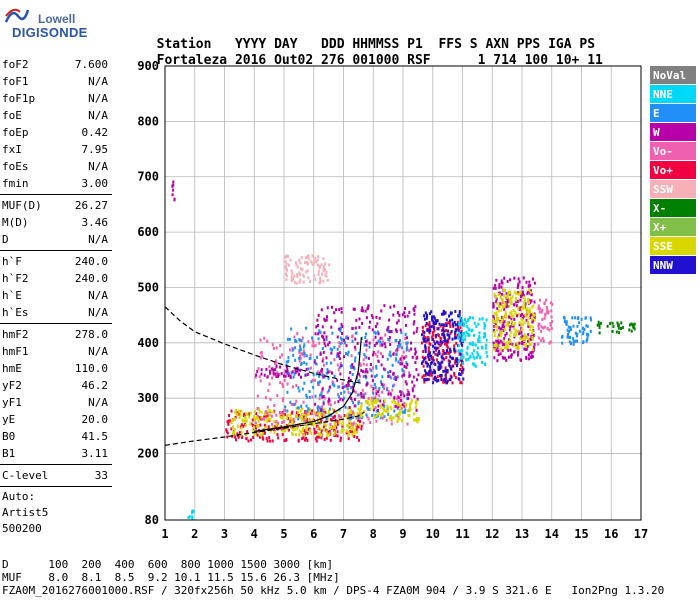  I want to click on legend-label: X-, so click(659, 208).